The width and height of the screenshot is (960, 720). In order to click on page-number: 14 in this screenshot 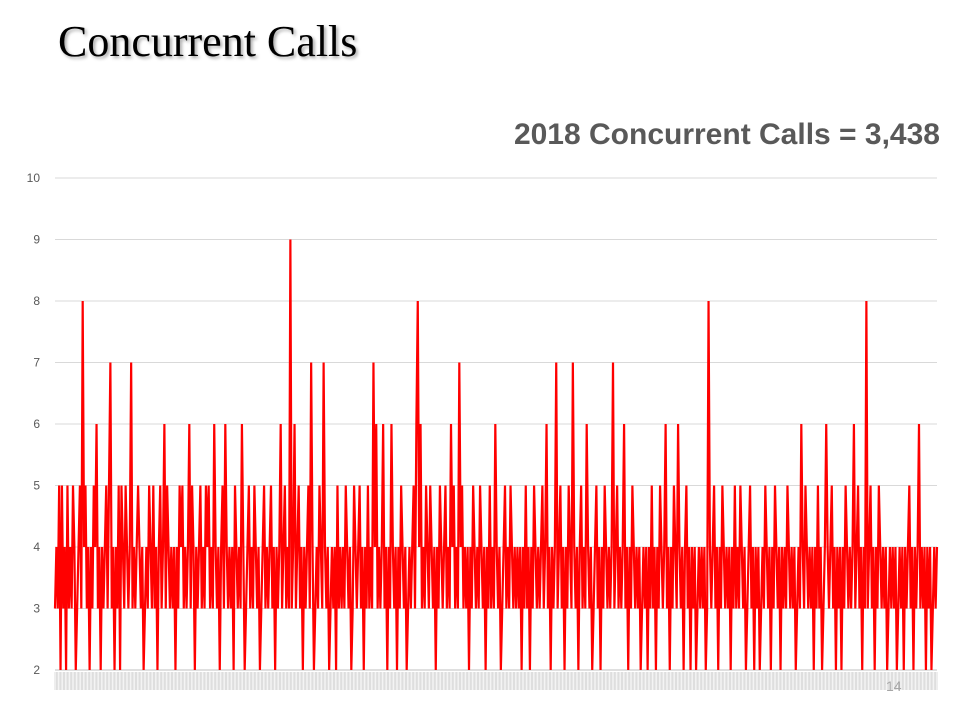, I will do `click(894, 686)`.